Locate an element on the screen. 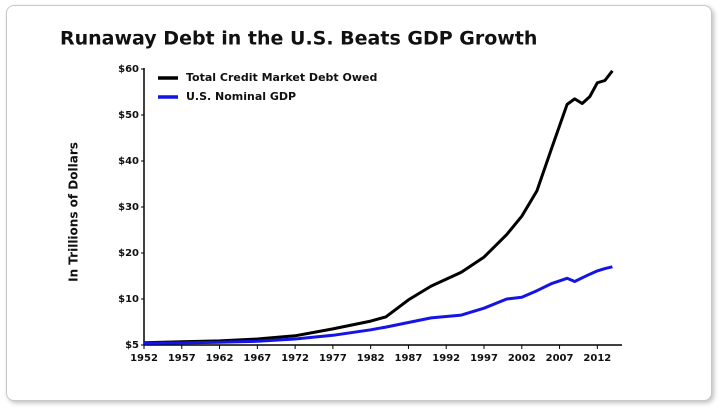 The height and width of the screenshot is (409, 720). x-tick-label: 1962 is located at coordinates (220, 358).